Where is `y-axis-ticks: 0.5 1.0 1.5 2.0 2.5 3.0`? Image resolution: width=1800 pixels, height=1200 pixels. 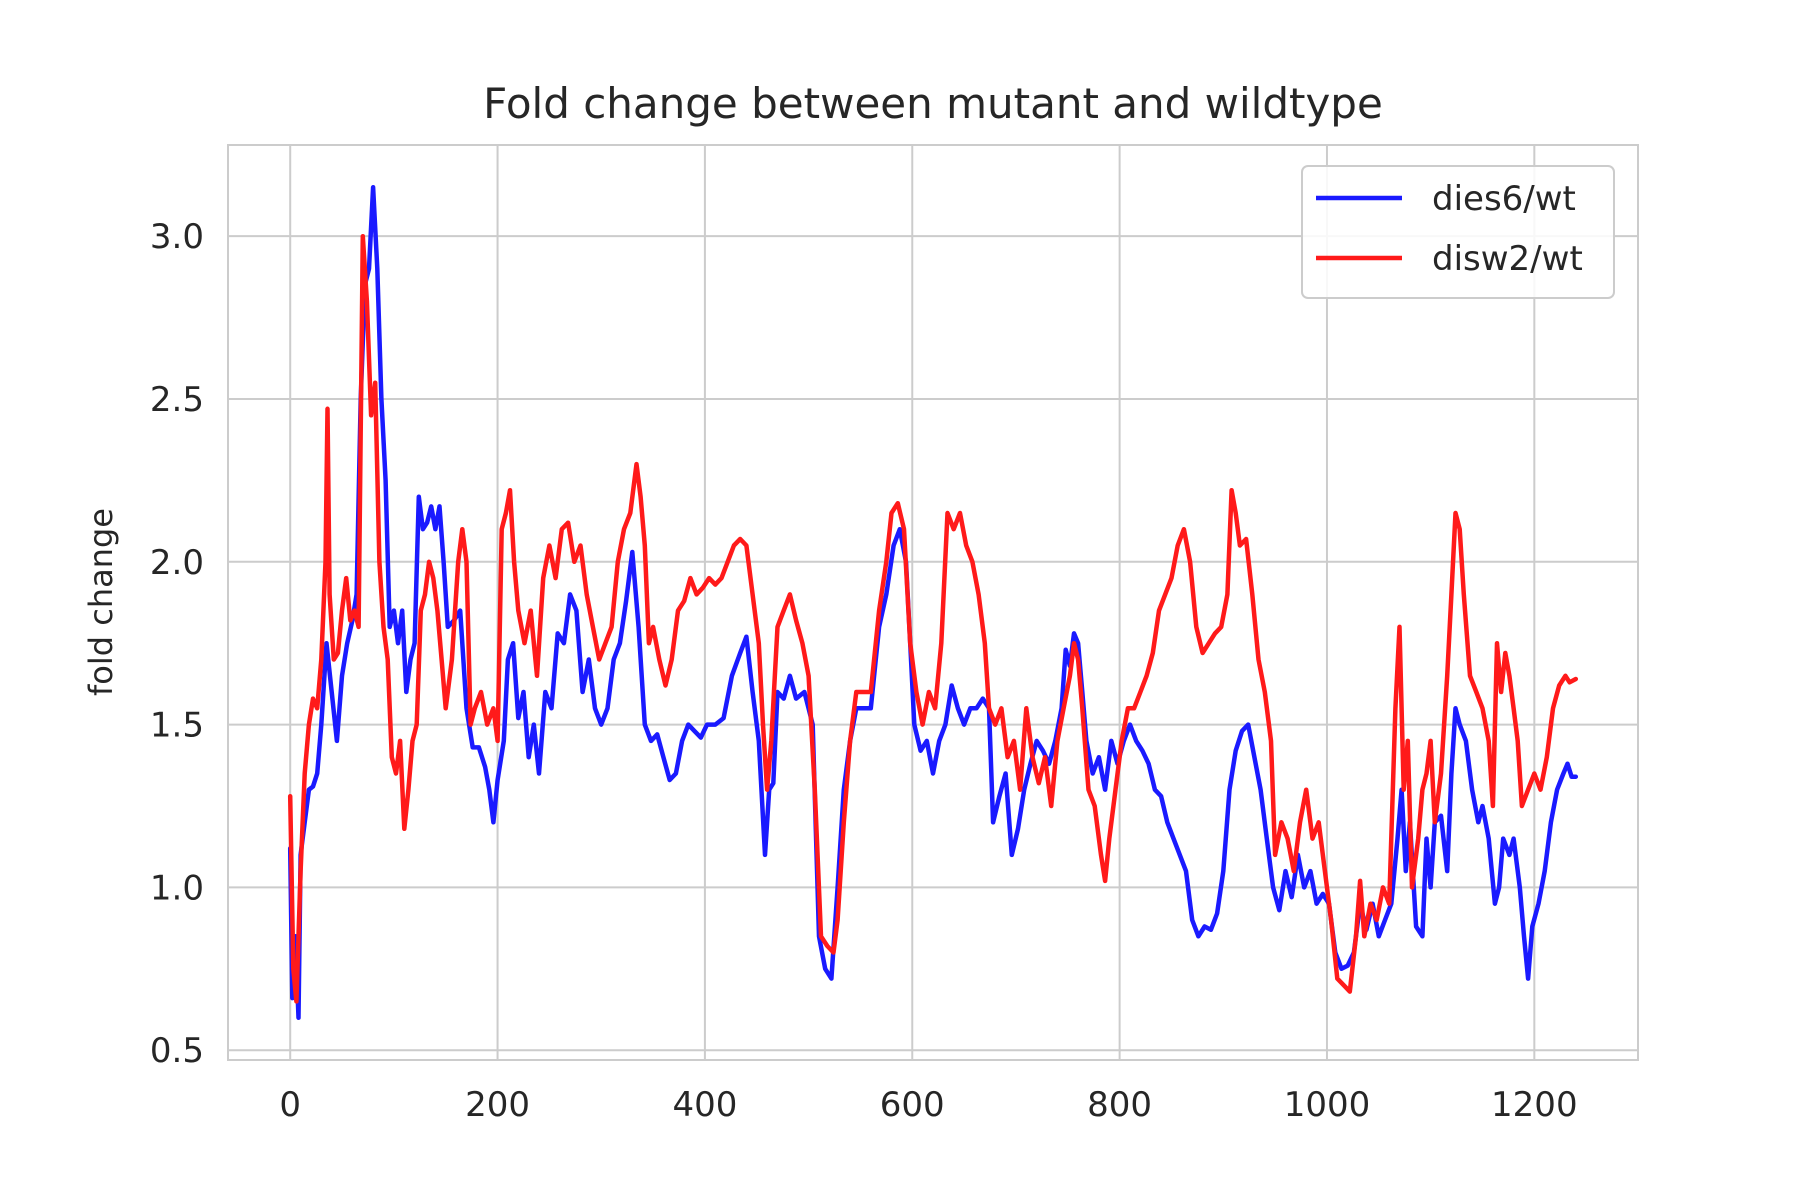
y-axis-ticks: 0.5 1.0 1.5 2.0 2.5 3.0 is located at coordinates (177, 644).